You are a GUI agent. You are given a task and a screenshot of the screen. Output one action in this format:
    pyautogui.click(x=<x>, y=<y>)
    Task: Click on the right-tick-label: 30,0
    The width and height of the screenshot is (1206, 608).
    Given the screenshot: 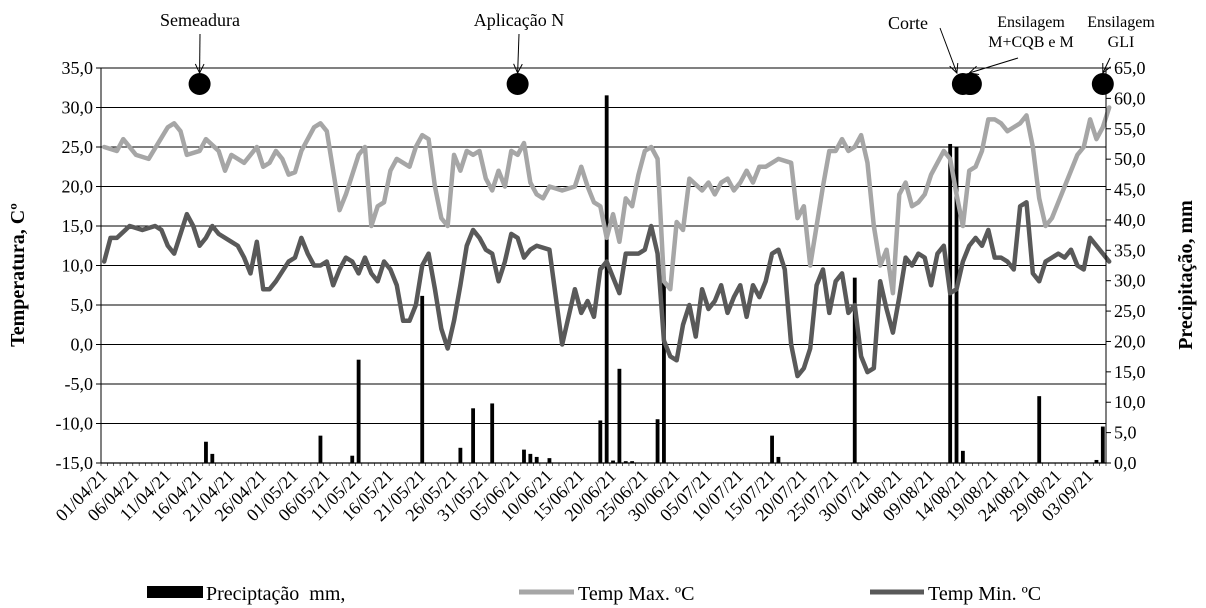 What is the action you would take?
    pyautogui.click(x=1130, y=281)
    